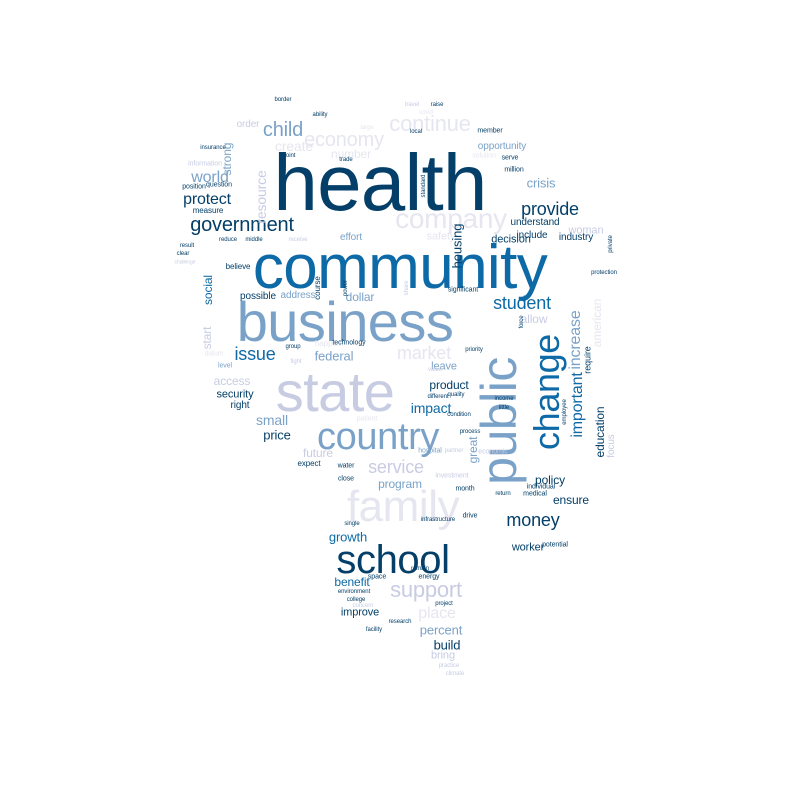  What do you see at coordinates (400, 622) in the screenshot?
I see `word-research: research` at bounding box center [400, 622].